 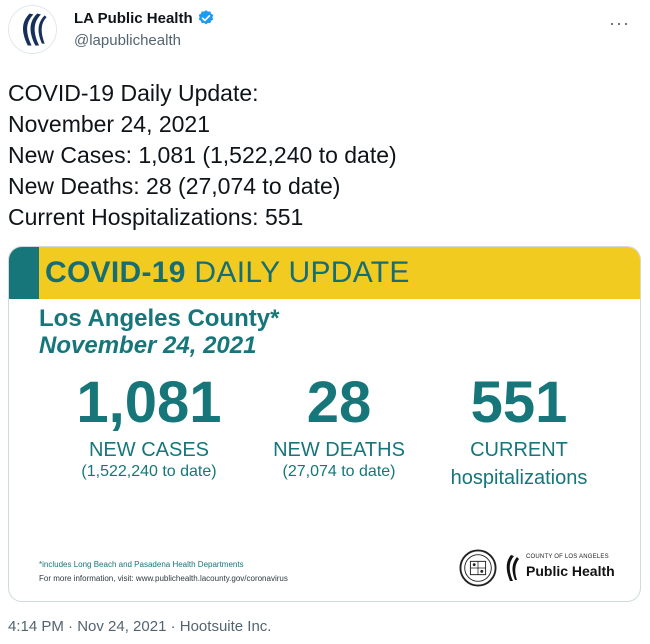 I want to click on tweet-header: LA Public Health @lapublichealth ···, so click(x=325, y=35).